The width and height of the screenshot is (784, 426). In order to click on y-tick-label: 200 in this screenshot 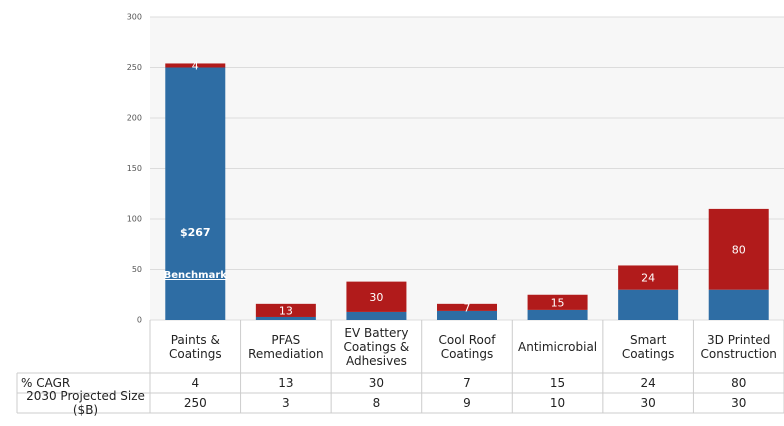, I will do `click(134, 118)`.